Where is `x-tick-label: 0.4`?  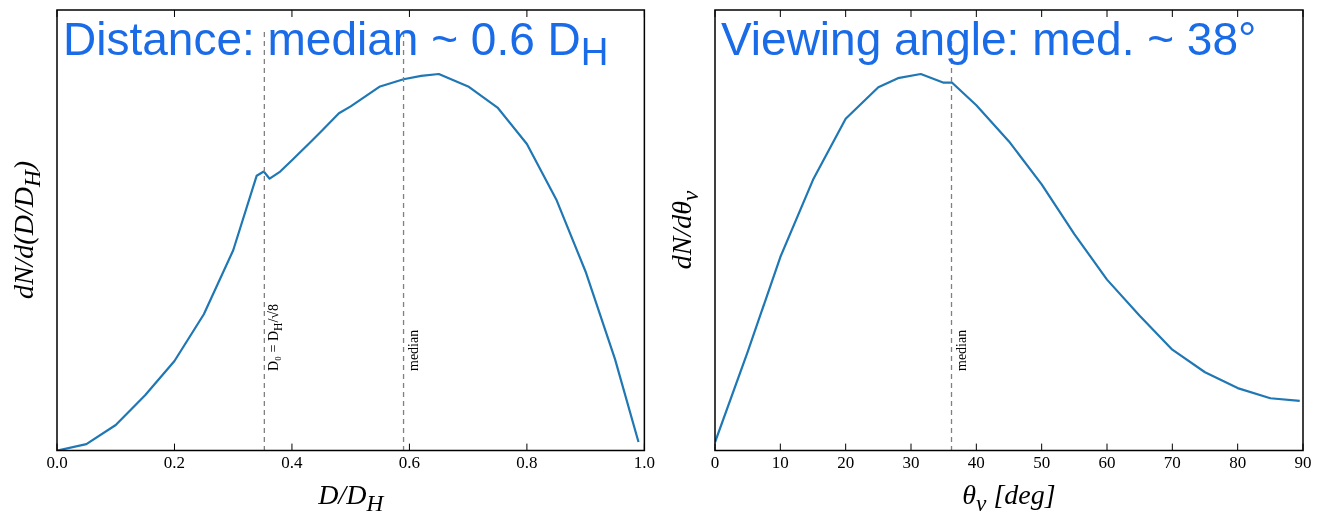 x-tick-label: 0.4 is located at coordinates (292, 463).